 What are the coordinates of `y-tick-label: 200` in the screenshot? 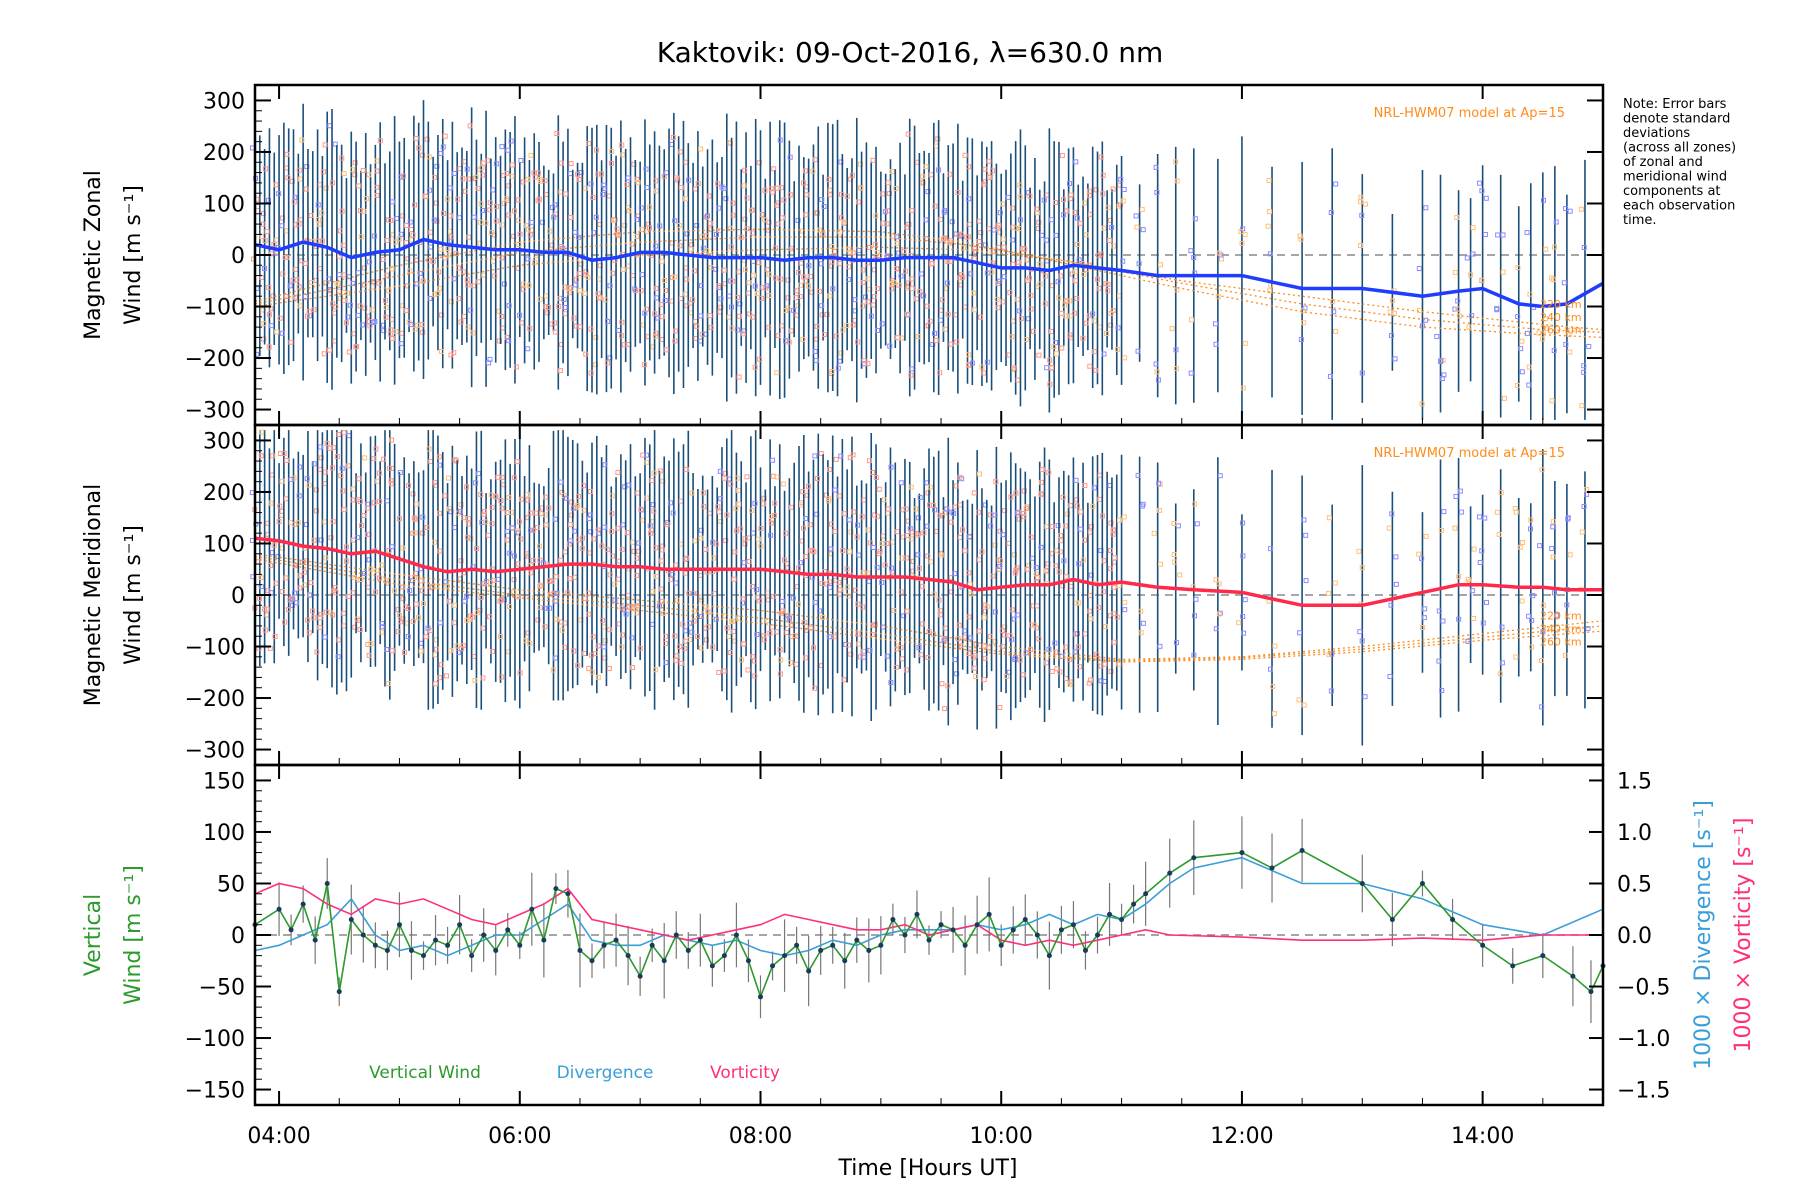 It's located at (224, 493).